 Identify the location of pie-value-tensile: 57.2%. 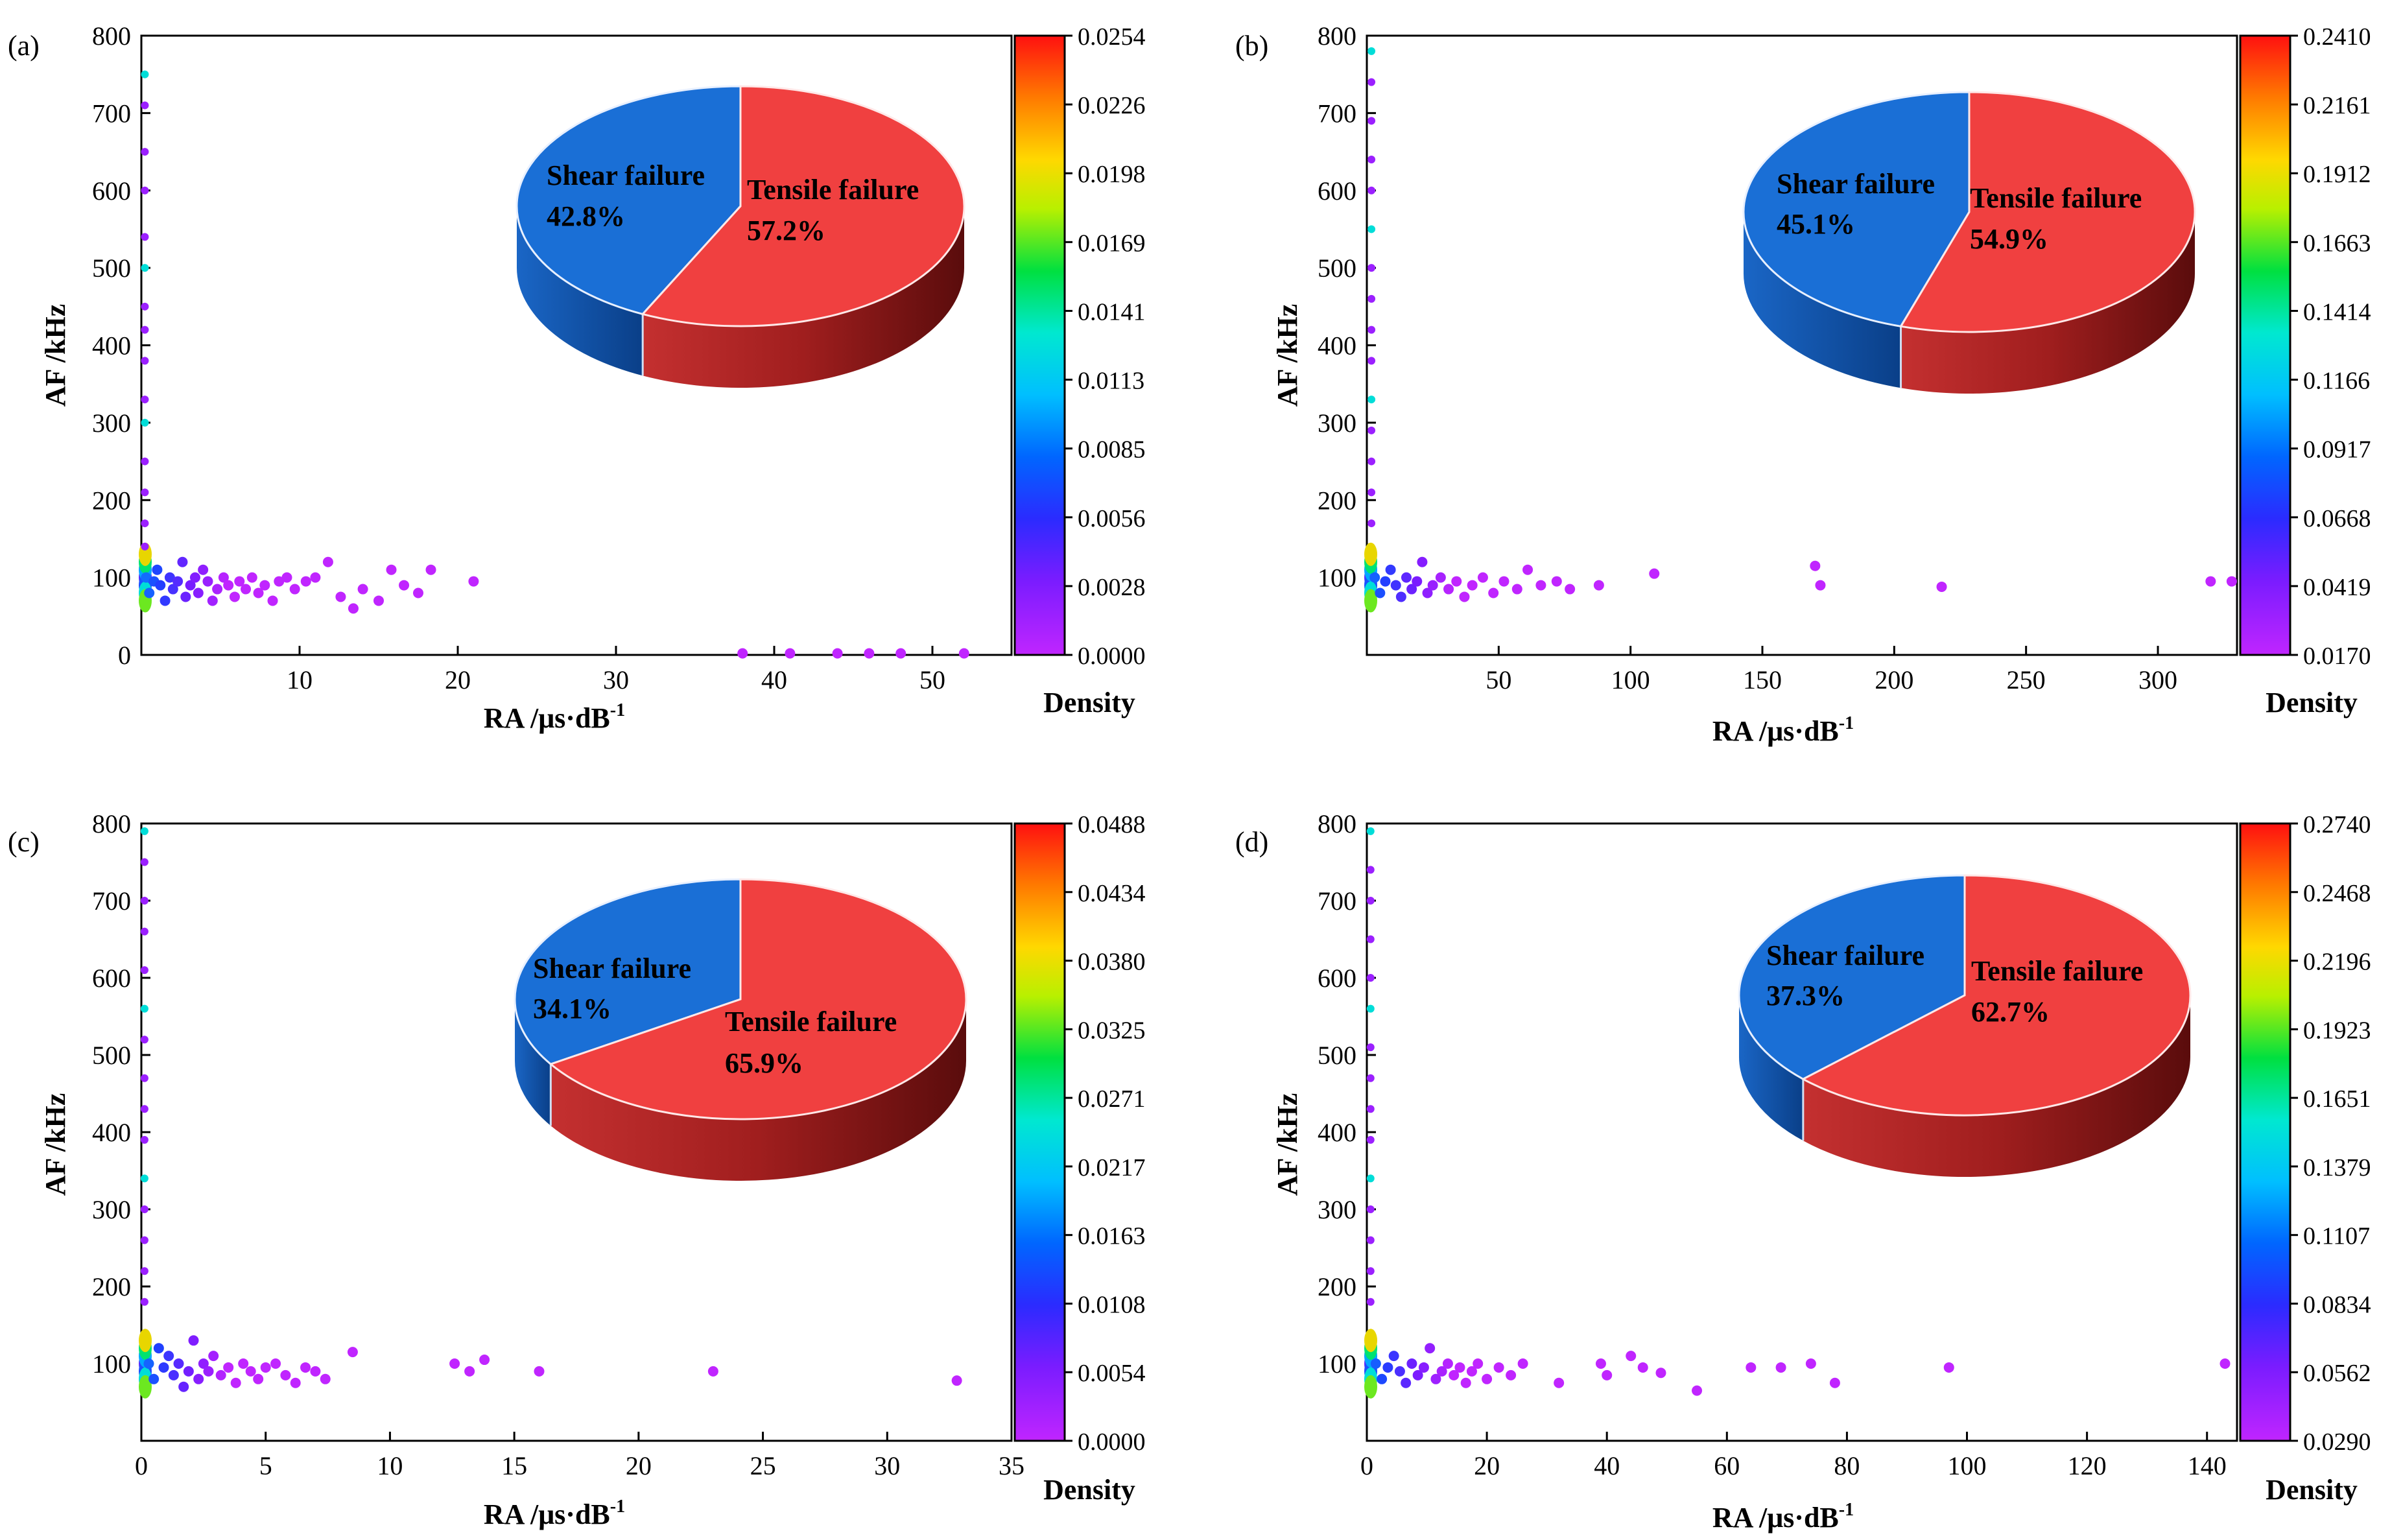
(786, 230).